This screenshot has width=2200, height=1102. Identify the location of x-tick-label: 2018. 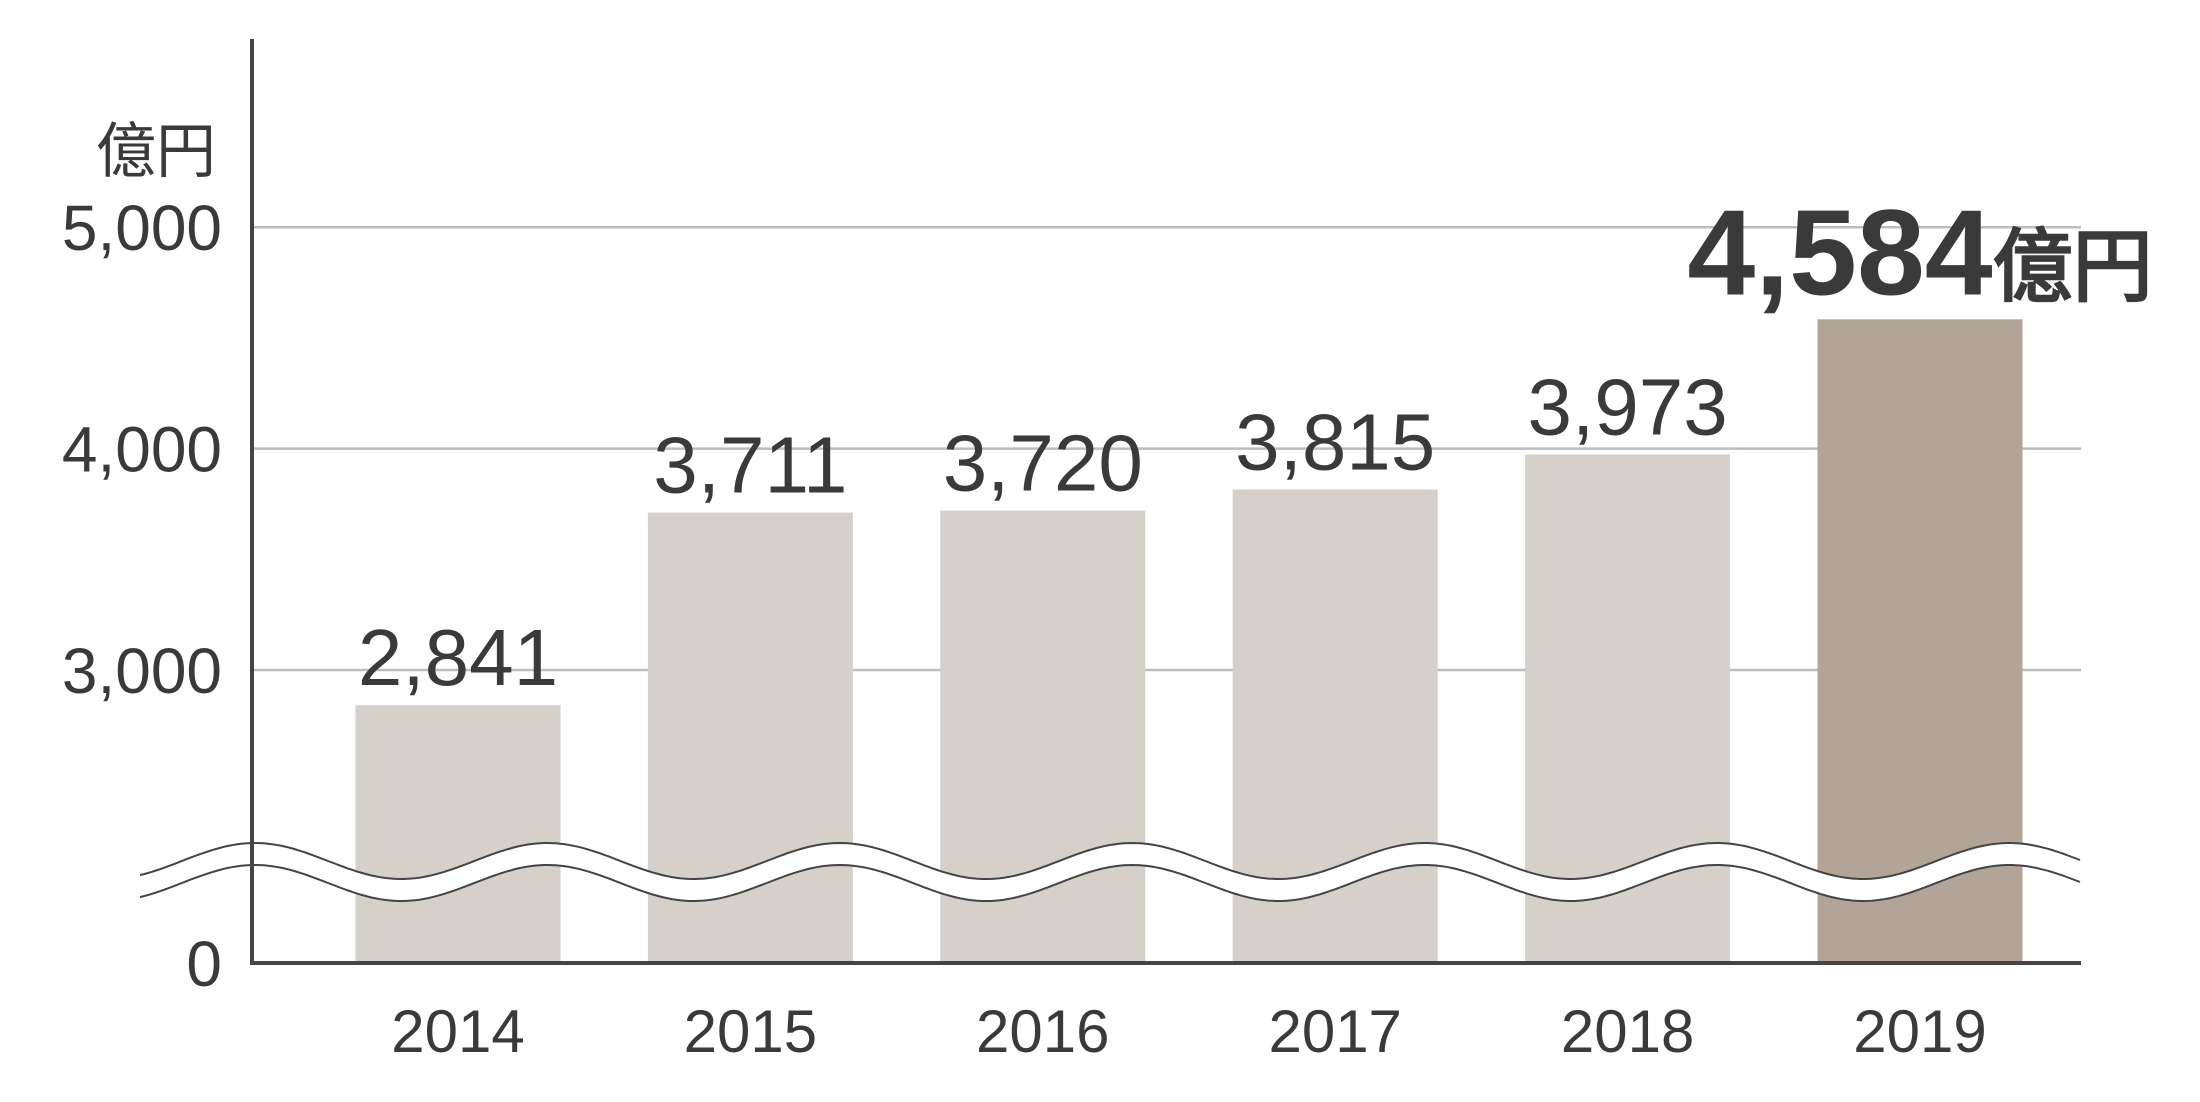
(1627, 1031).